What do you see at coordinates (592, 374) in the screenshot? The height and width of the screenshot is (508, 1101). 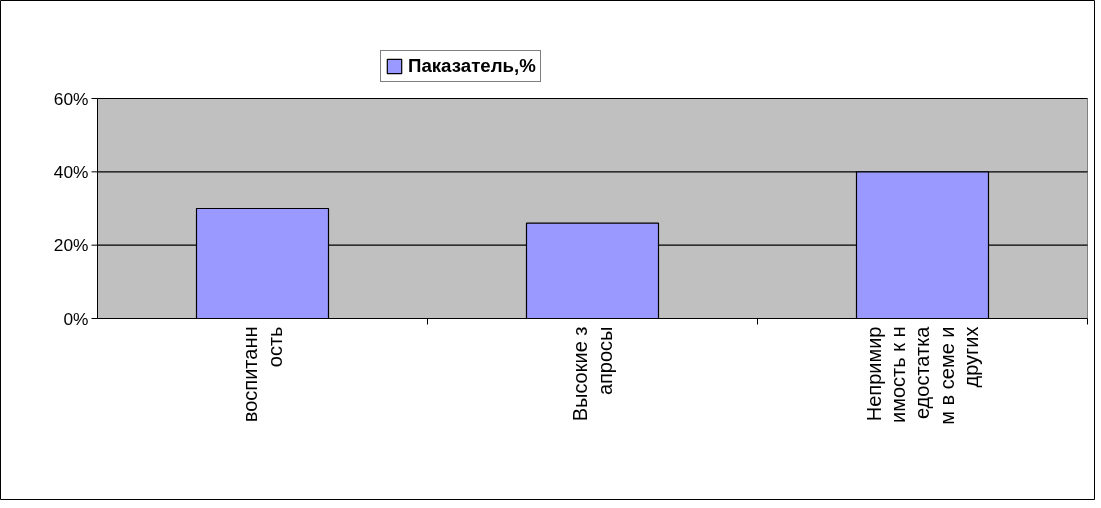 I see `x-tick-label: Высокие з апросы` at bounding box center [592, 374].